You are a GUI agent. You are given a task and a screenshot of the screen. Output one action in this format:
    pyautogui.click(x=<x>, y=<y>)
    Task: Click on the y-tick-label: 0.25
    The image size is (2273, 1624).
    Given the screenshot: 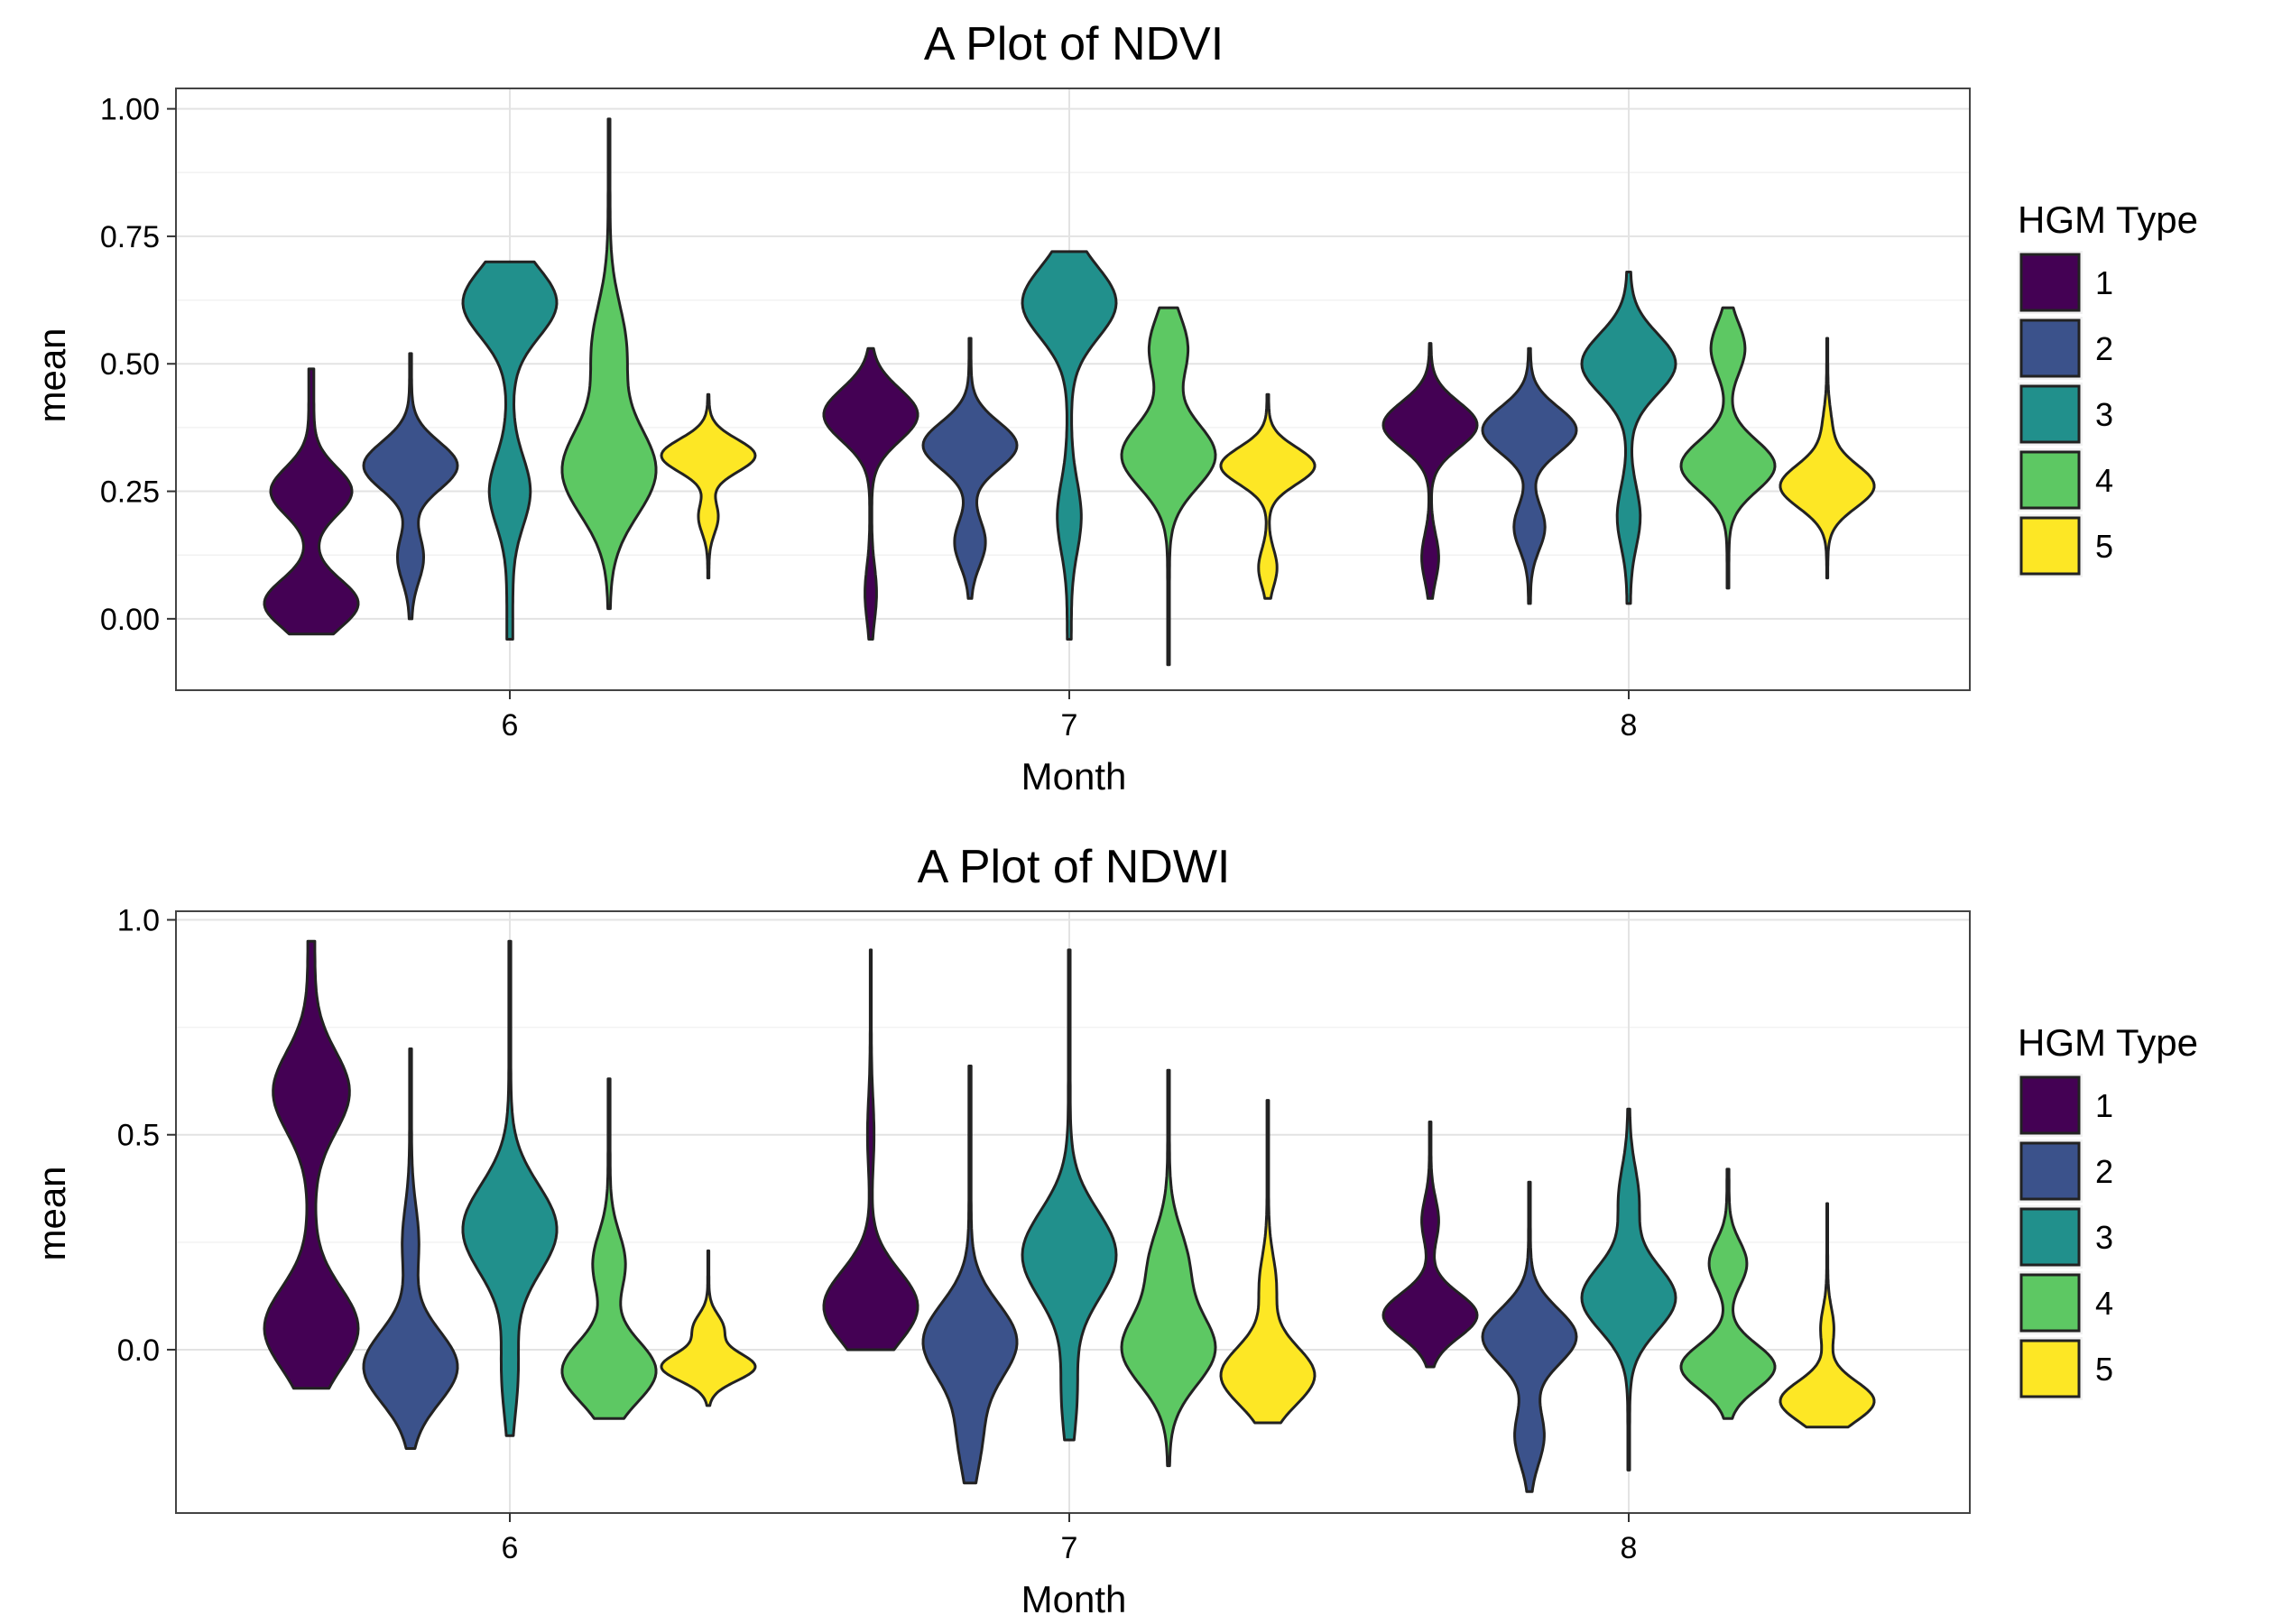 What is the action you would take?
    pyautogui.click(x=130, y=493)
    